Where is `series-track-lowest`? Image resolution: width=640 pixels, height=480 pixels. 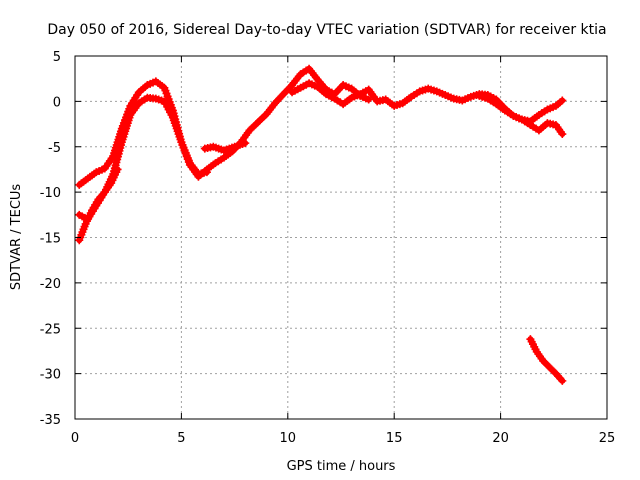
series-track-lowest is located at coordinates (98, 205).